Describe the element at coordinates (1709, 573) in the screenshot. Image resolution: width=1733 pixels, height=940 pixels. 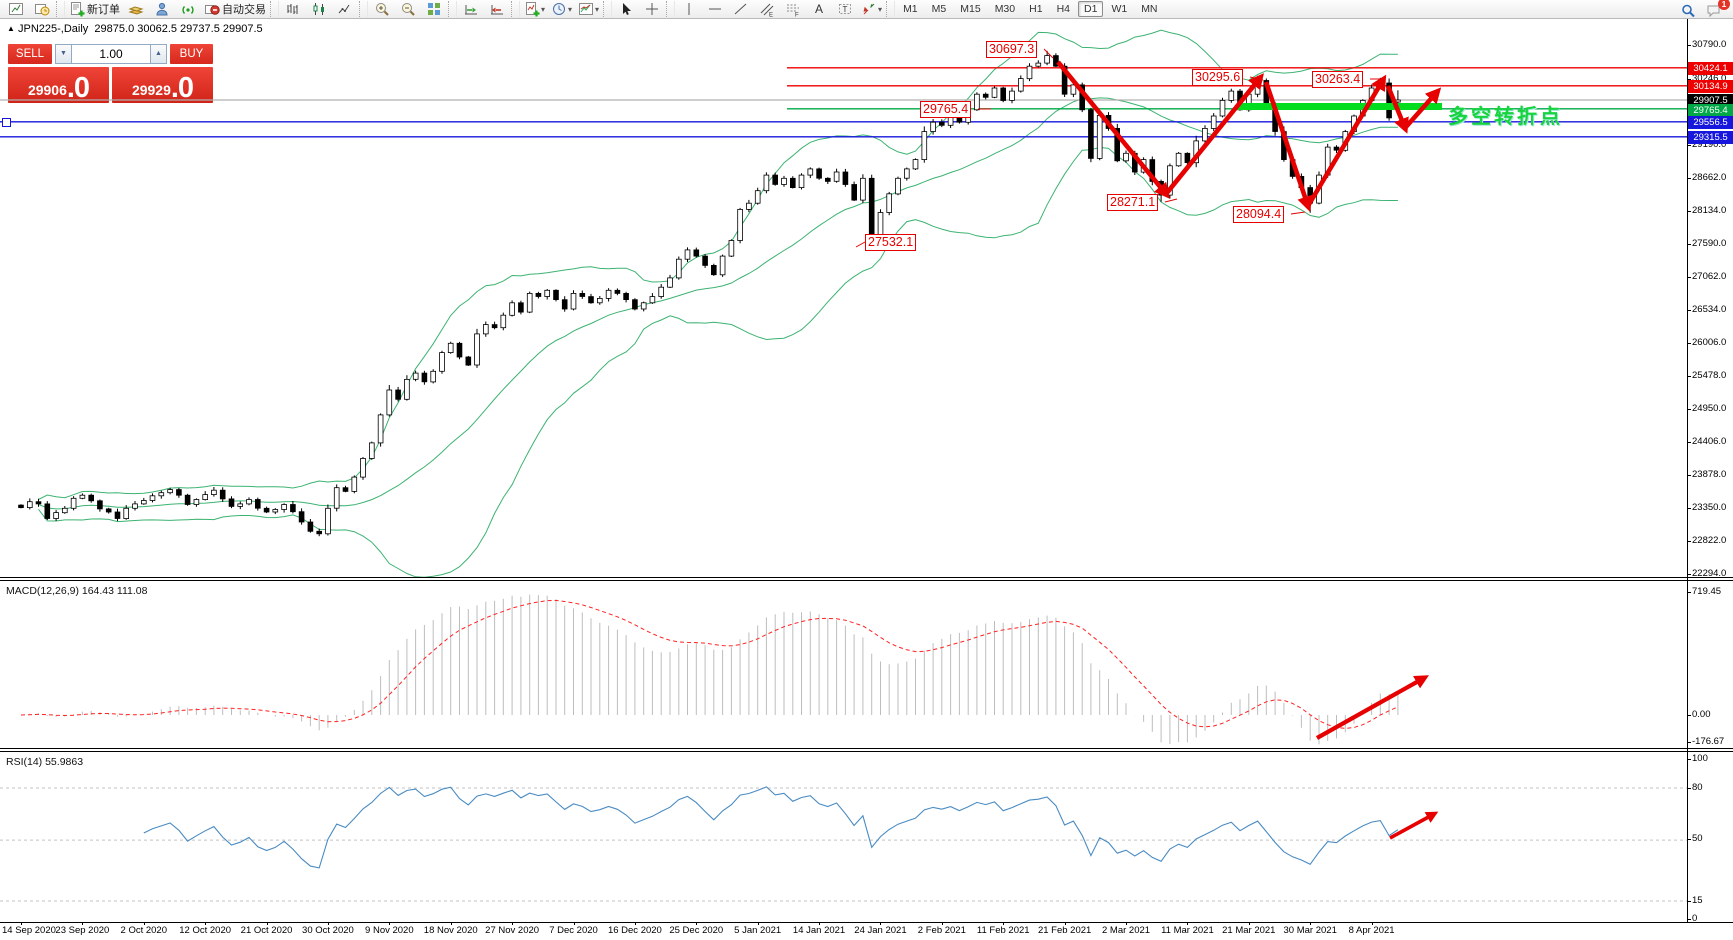
I see `price-tick-label: 22294.0` at that location.